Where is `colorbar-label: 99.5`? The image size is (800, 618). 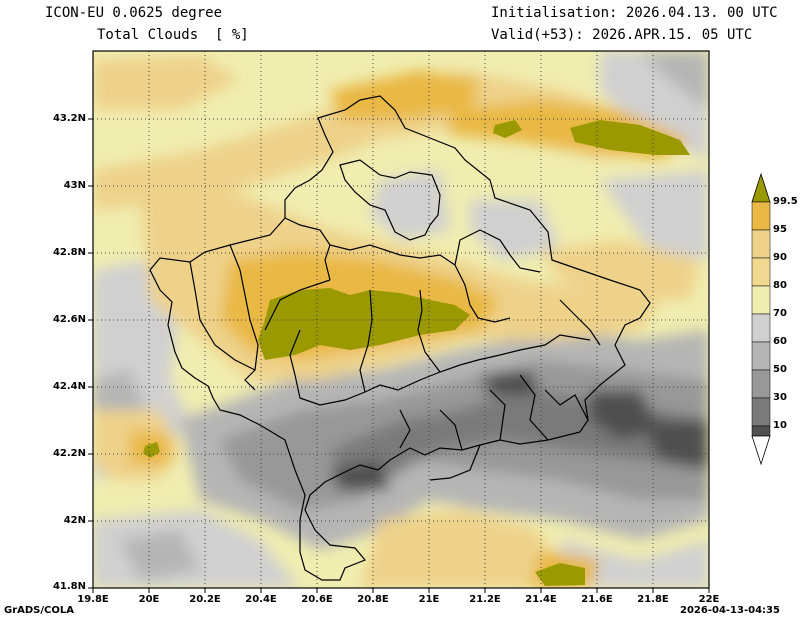 colorbar-label: 99.5 is located at coordinates (785, 201).